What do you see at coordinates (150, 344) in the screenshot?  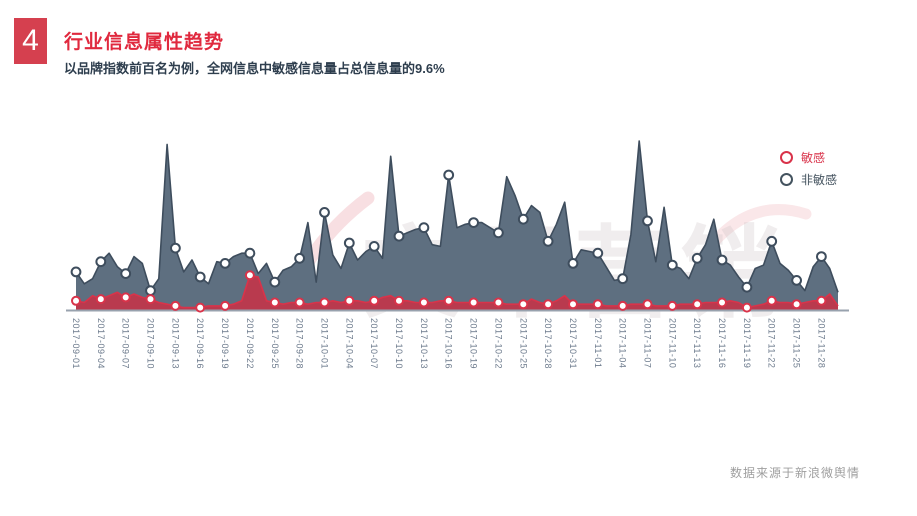 I see `x-axis-label: 2017-09-10` at bounding box center [150, 344].